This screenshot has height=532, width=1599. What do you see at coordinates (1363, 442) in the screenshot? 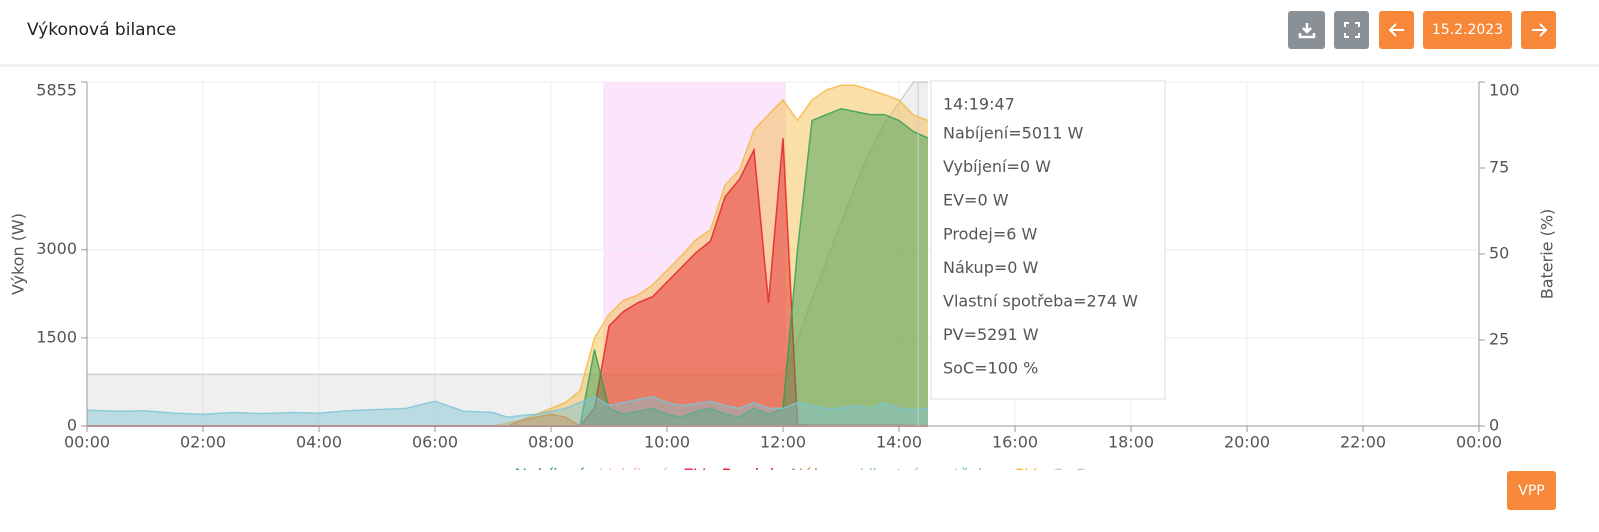
I see `x-tick-label: 22:00` at bounding box center [1363, 442].